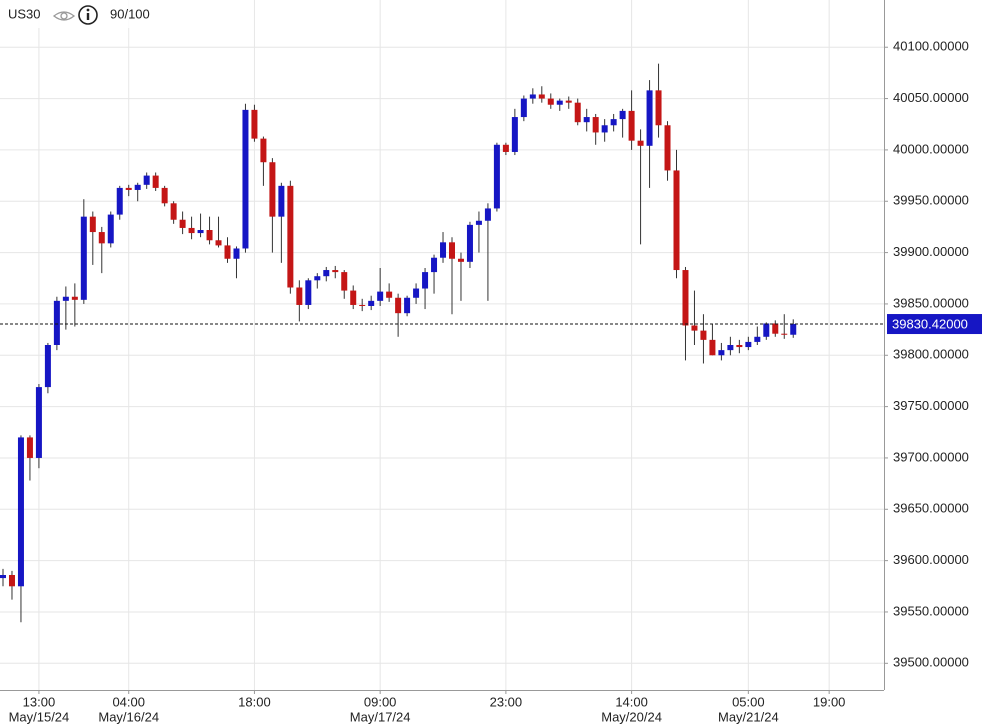 The width and height of the screenshot is (988, 726). Describe the element at coordinates (931, 46) in the screenshot. I see `y-tick-label: 40100.00000` at that location.